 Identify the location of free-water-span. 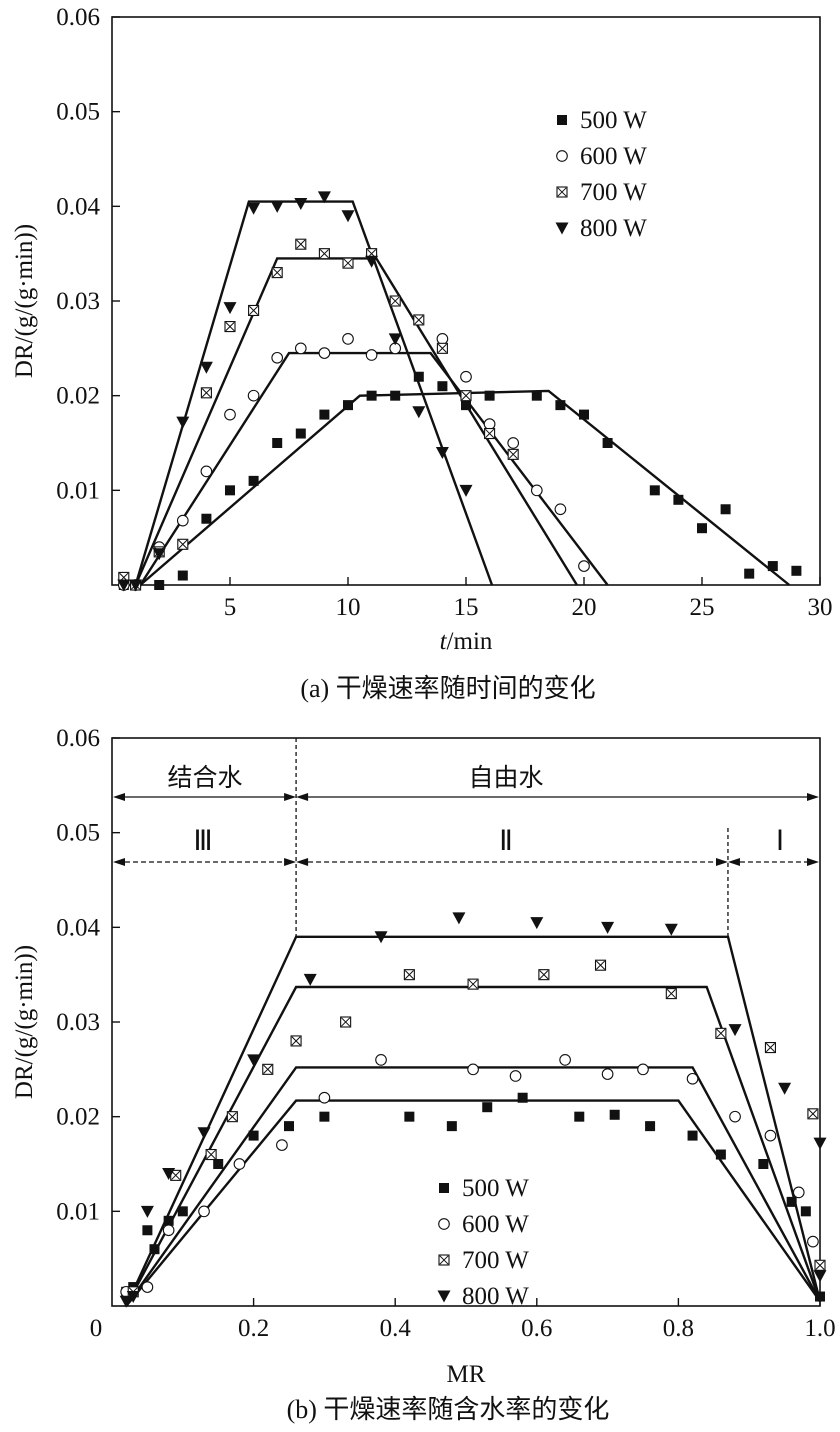
(557, 797).